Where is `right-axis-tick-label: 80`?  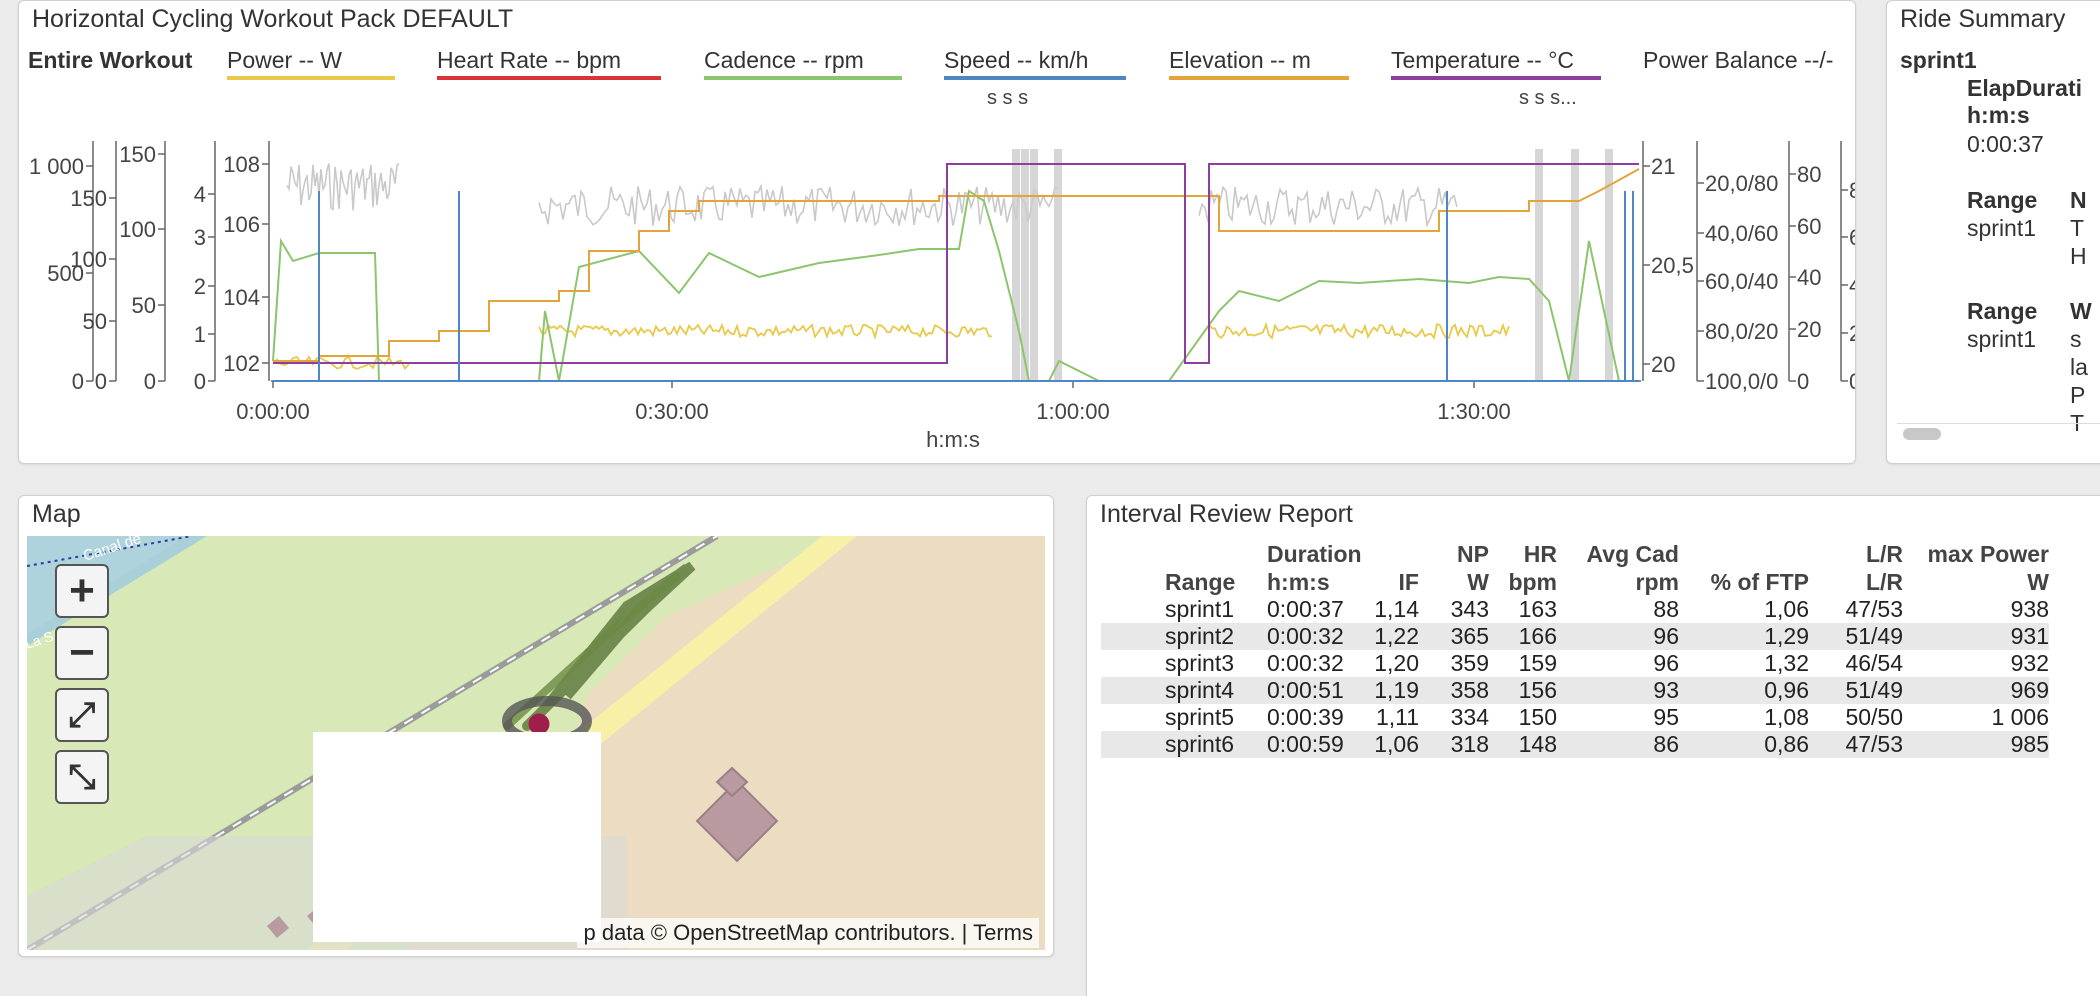
right-axis-tick-label: 80 is located at coordinates (1809, 174).